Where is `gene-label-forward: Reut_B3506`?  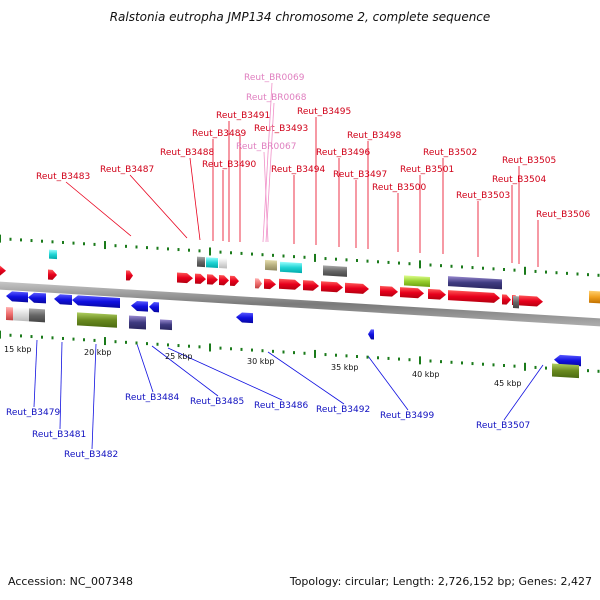
gene-label-forward: Reut_B3506 is located at coordinates (563, 215).